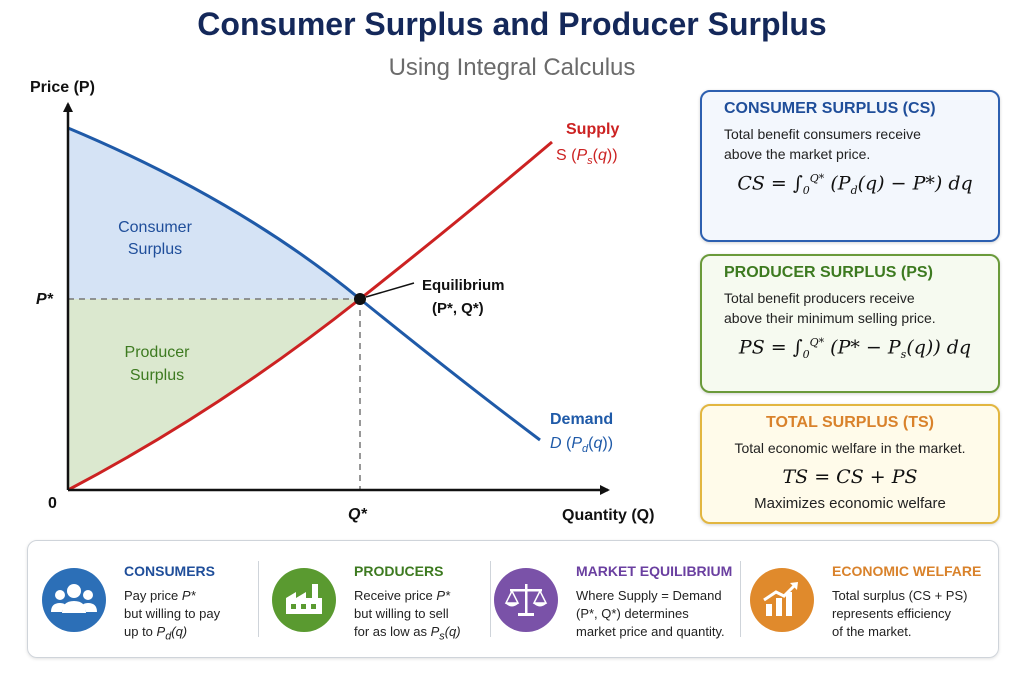 Image resolution: width=1024 pixels, height=683 pixels. Describe the element at coordinates (360, 299) in the screenshot. I see `equilibrium-point` at that location.